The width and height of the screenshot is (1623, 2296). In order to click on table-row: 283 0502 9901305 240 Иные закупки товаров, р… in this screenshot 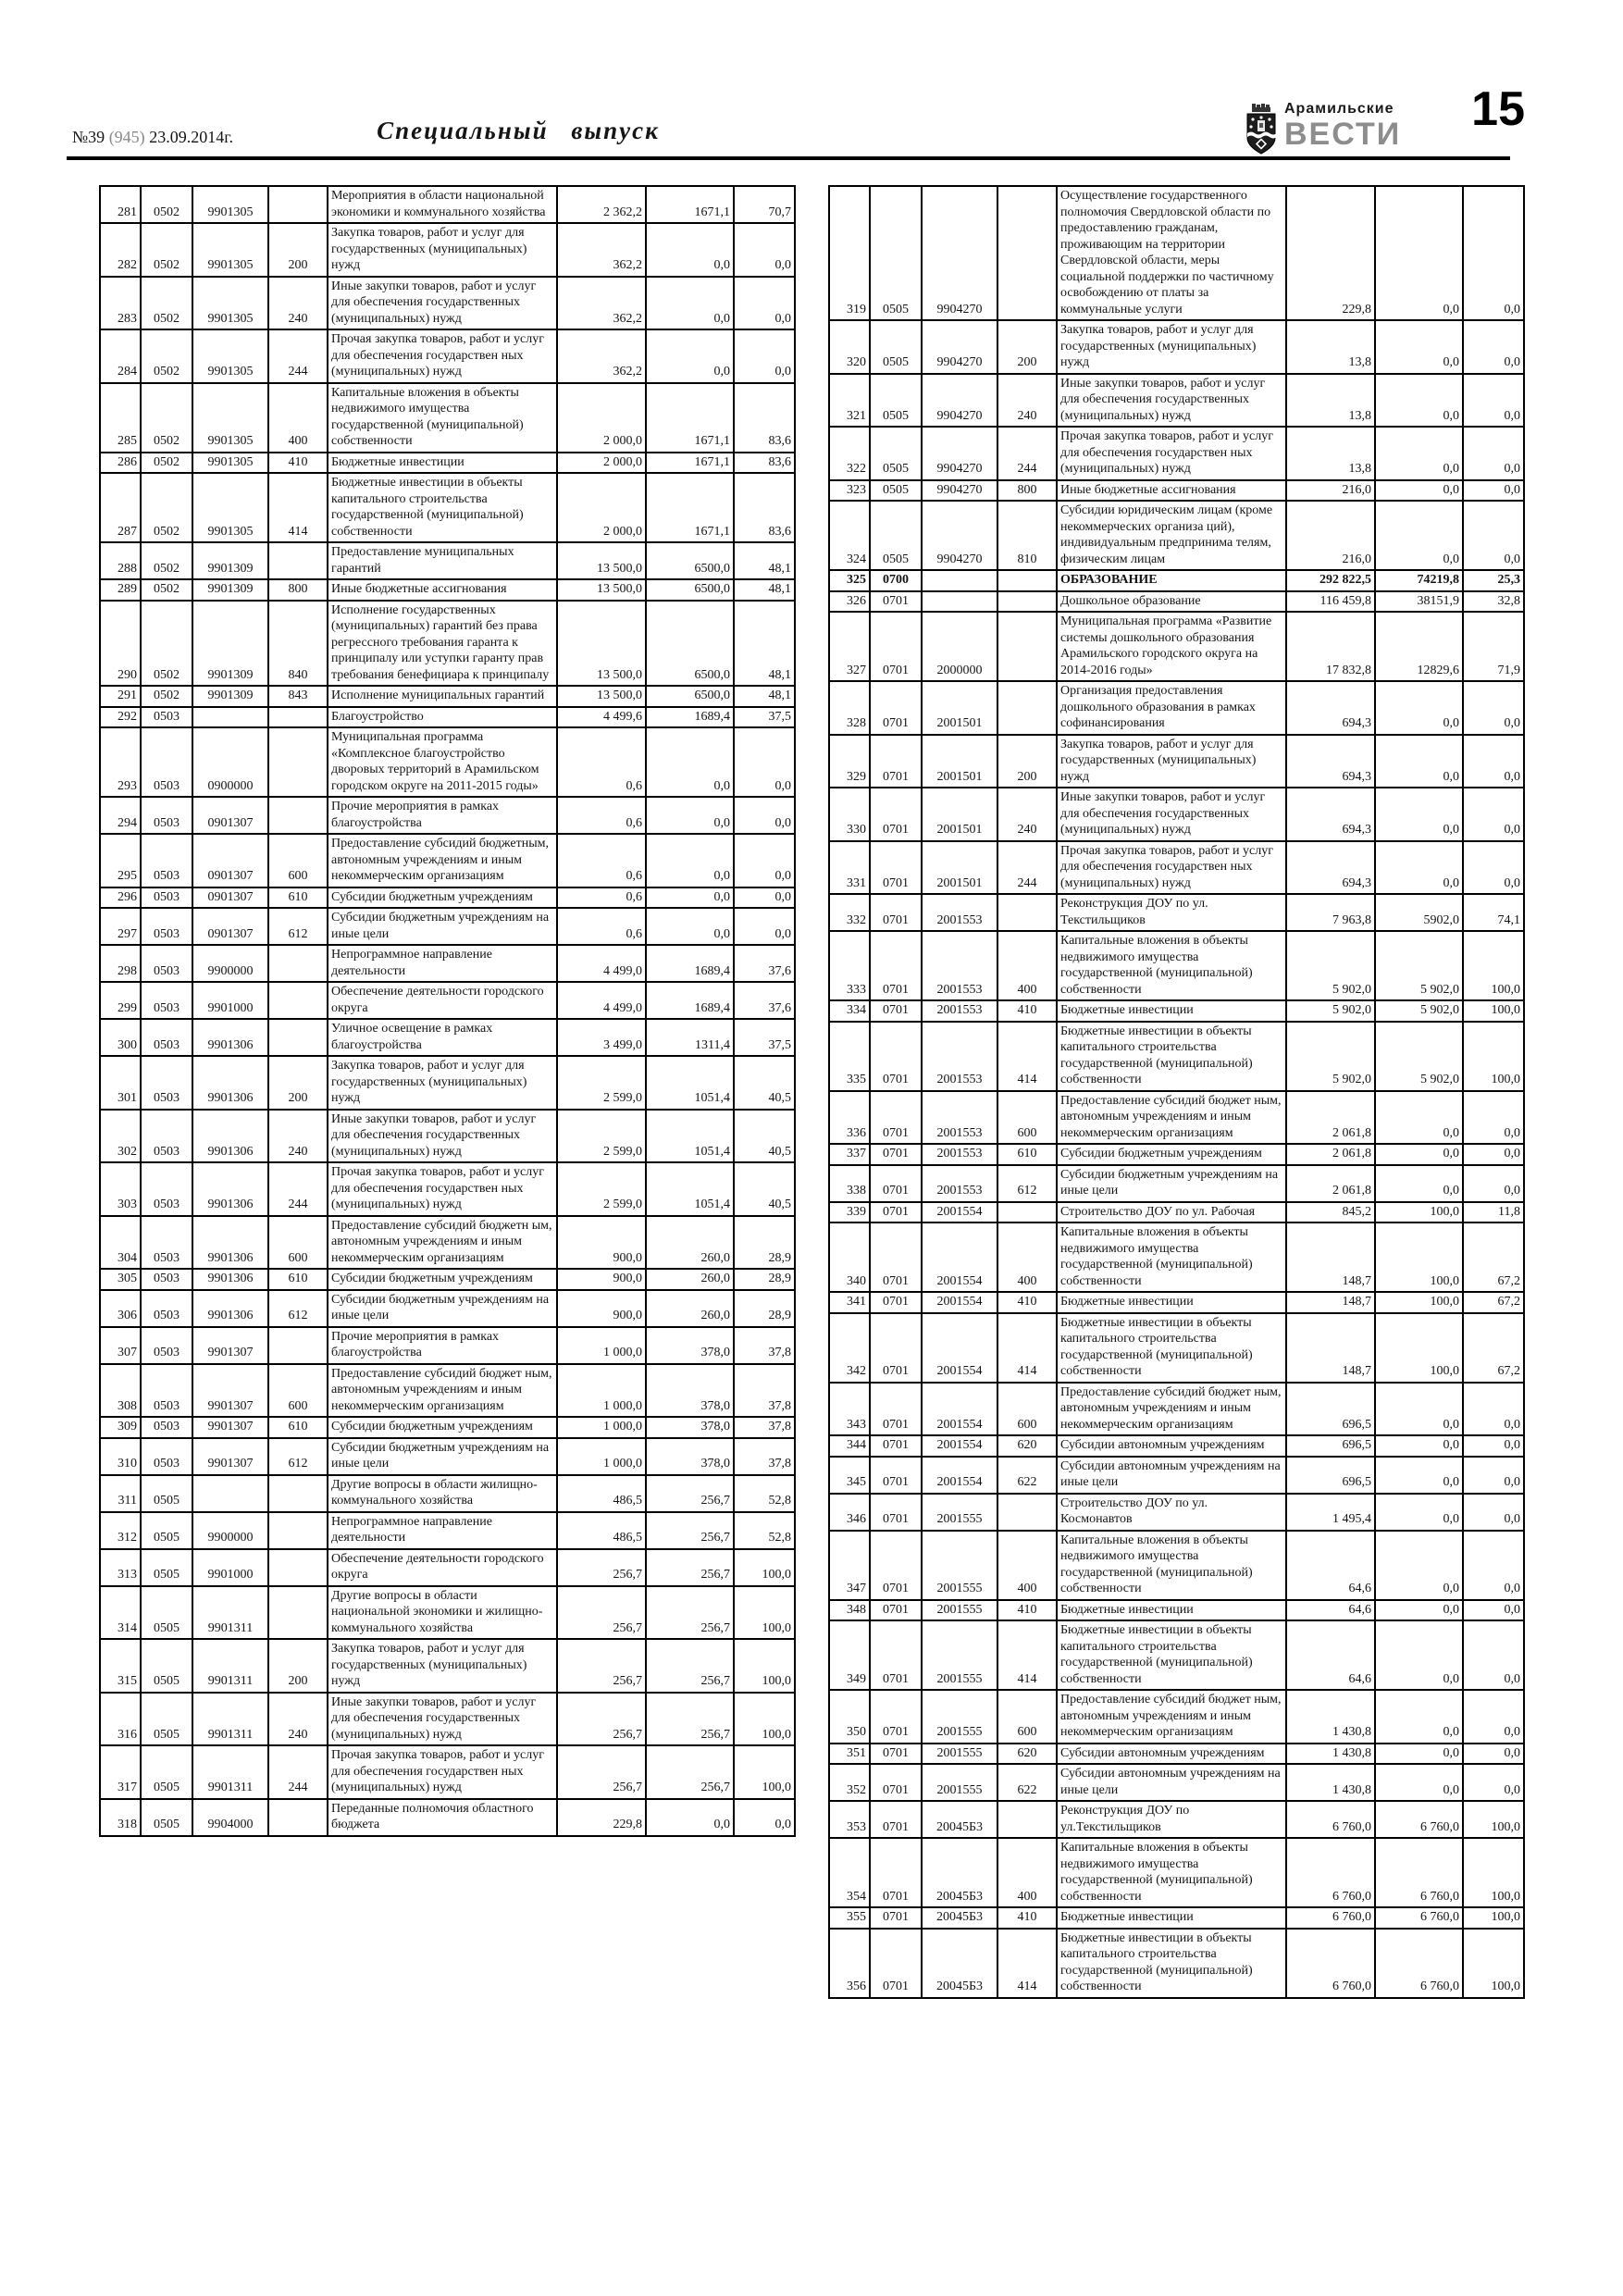, I will do `click(447, 302)`.